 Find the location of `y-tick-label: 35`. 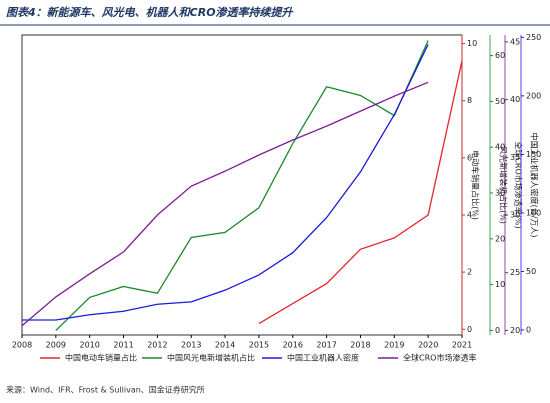

y-tick-label: 35 is located at coordinates (515, 157).